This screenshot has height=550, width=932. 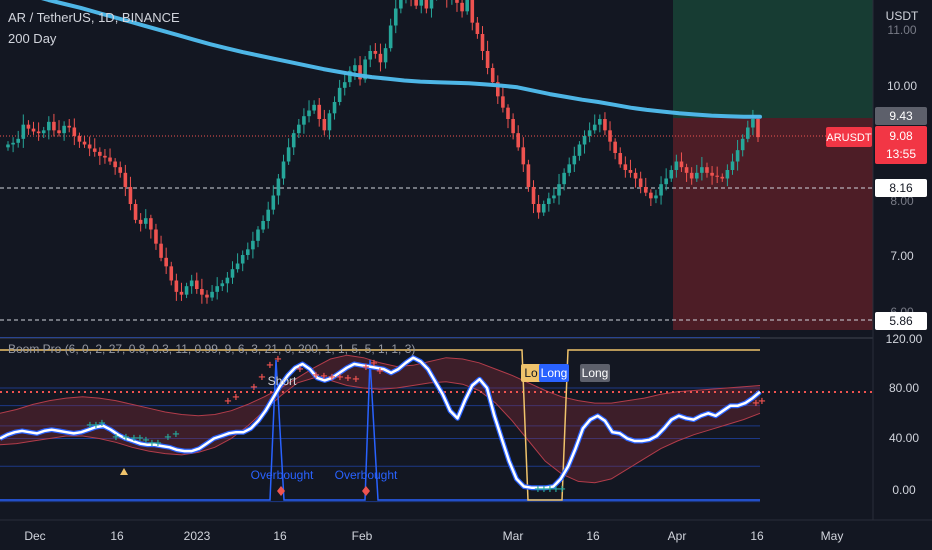 I want to click on level-586-tag: 5.86, so click(x=901, y=321).